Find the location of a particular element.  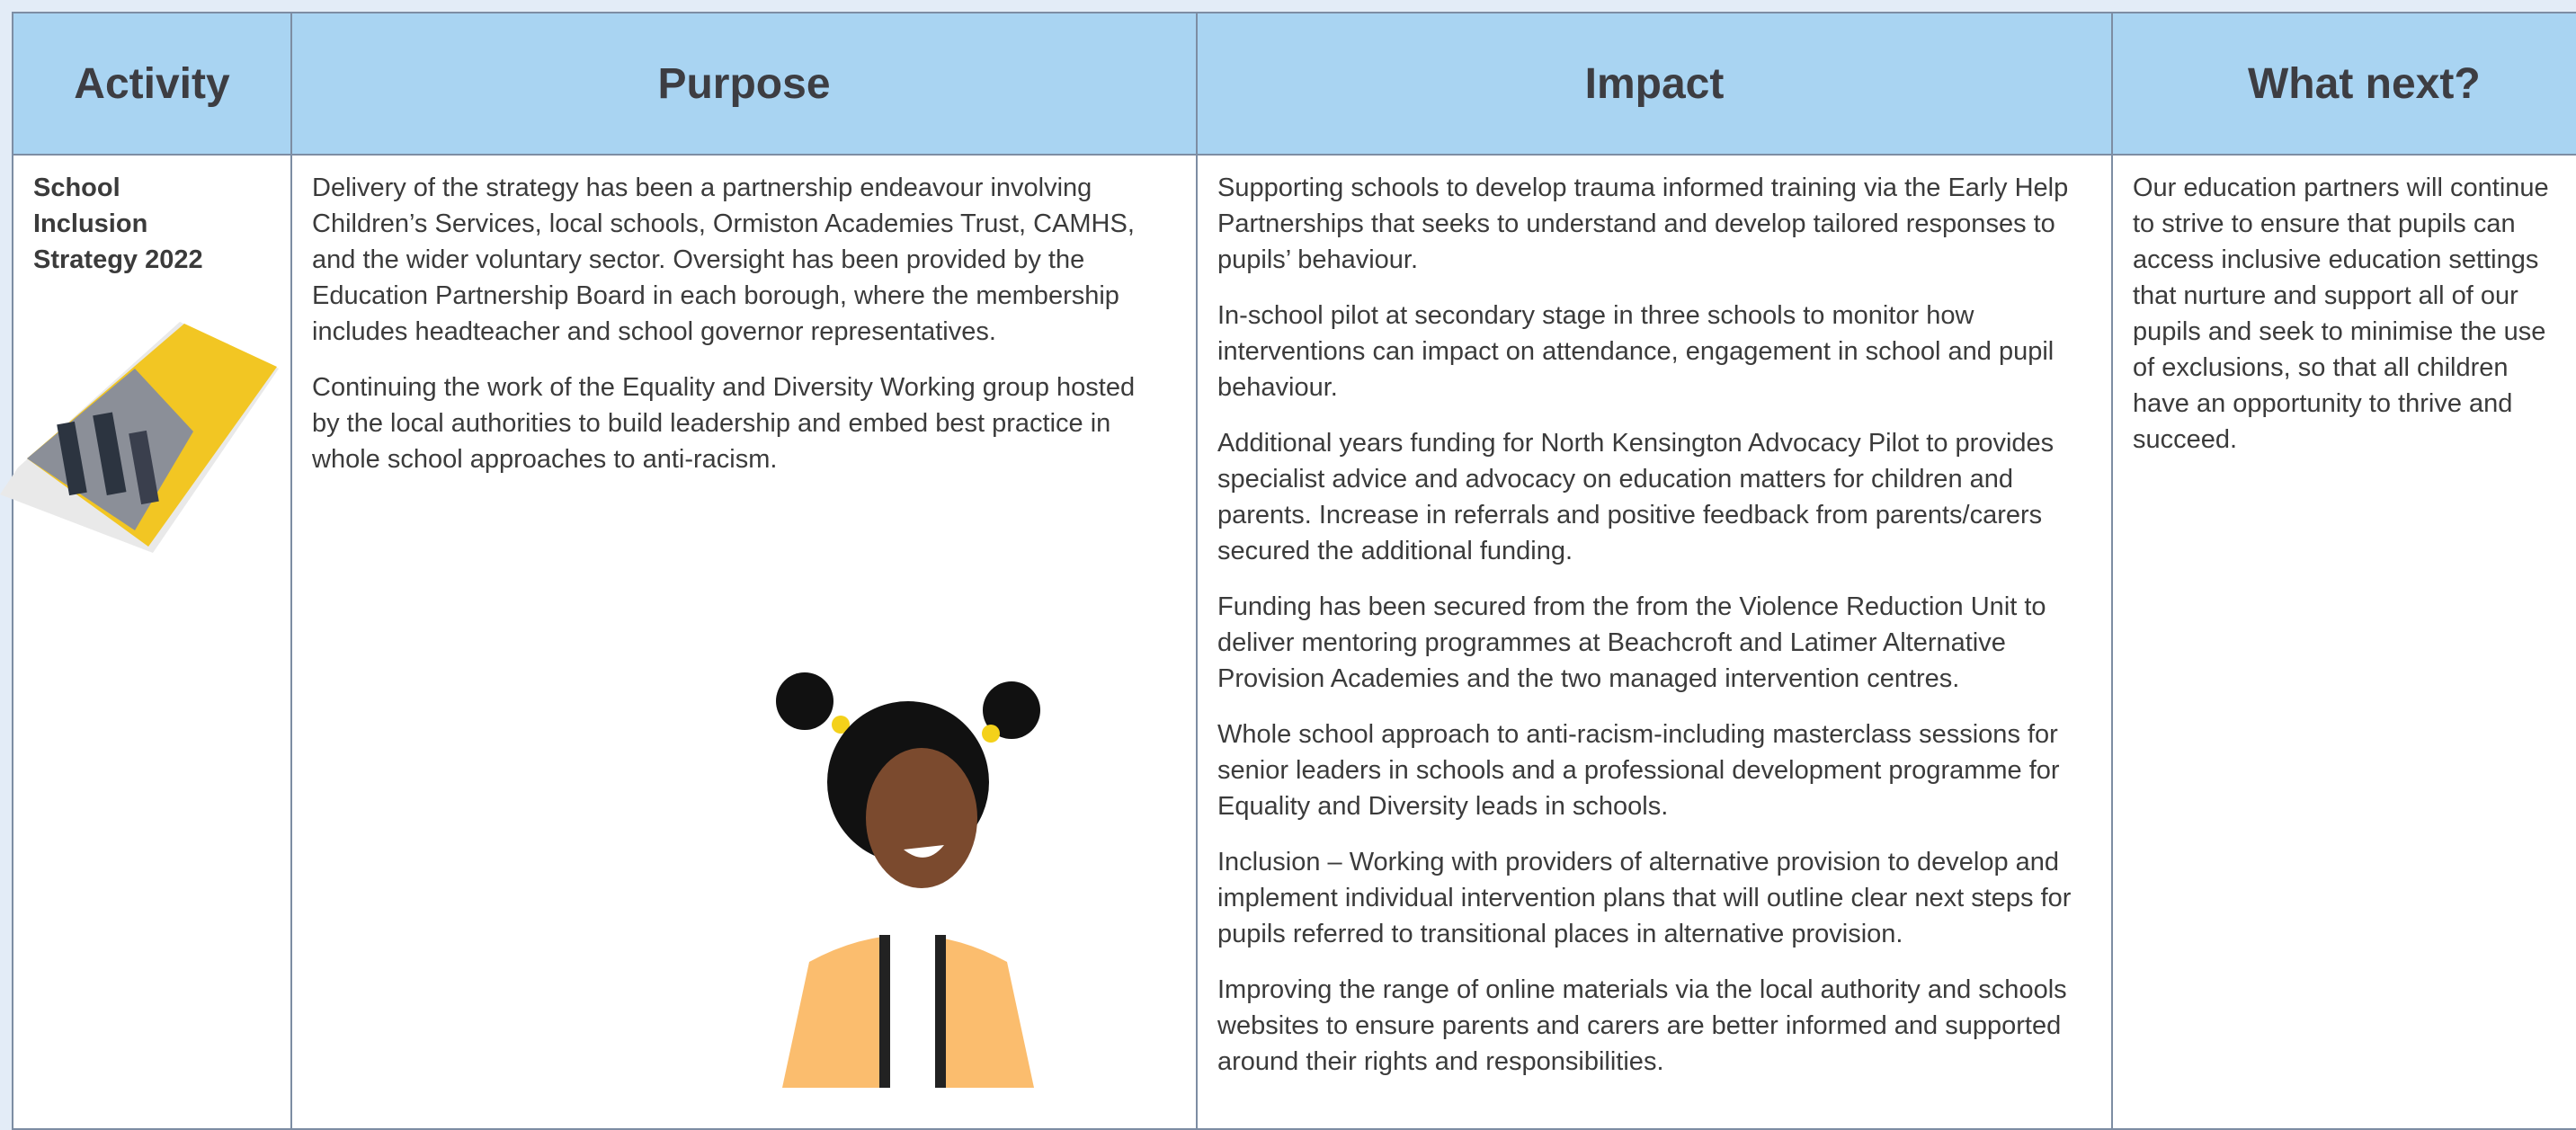

activity-cell: School Inclusion Strategy 2022 is located at coordinates (152, 642).